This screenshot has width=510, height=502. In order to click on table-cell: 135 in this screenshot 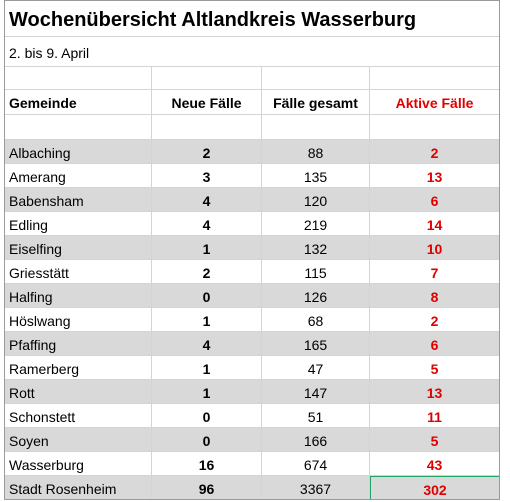, I will do `click(316, 176)`.